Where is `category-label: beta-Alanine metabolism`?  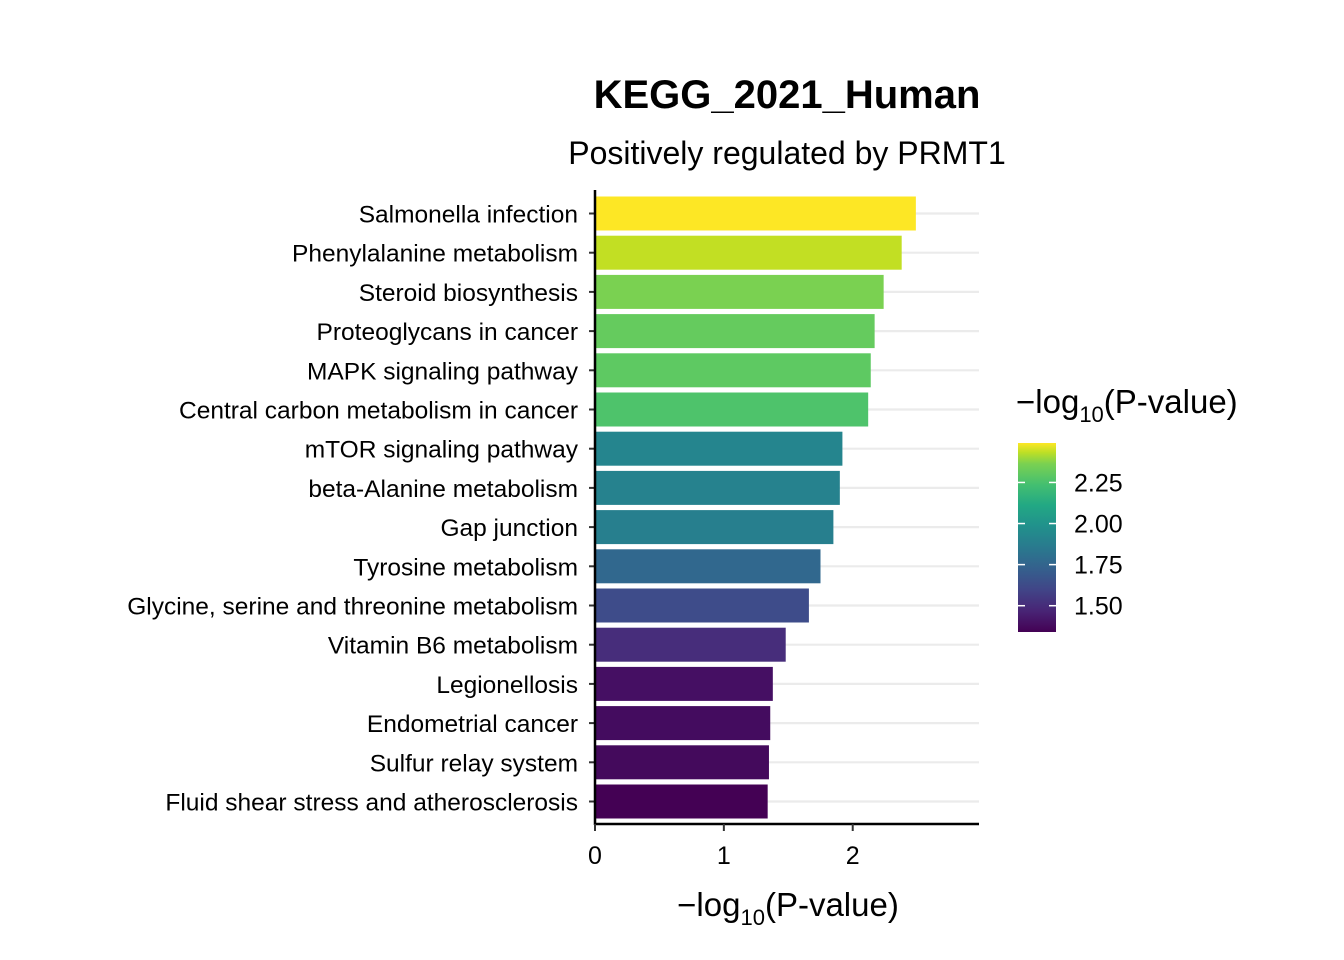
category-label: beta-Alanine metabolism is located at coordinates (443, 489).